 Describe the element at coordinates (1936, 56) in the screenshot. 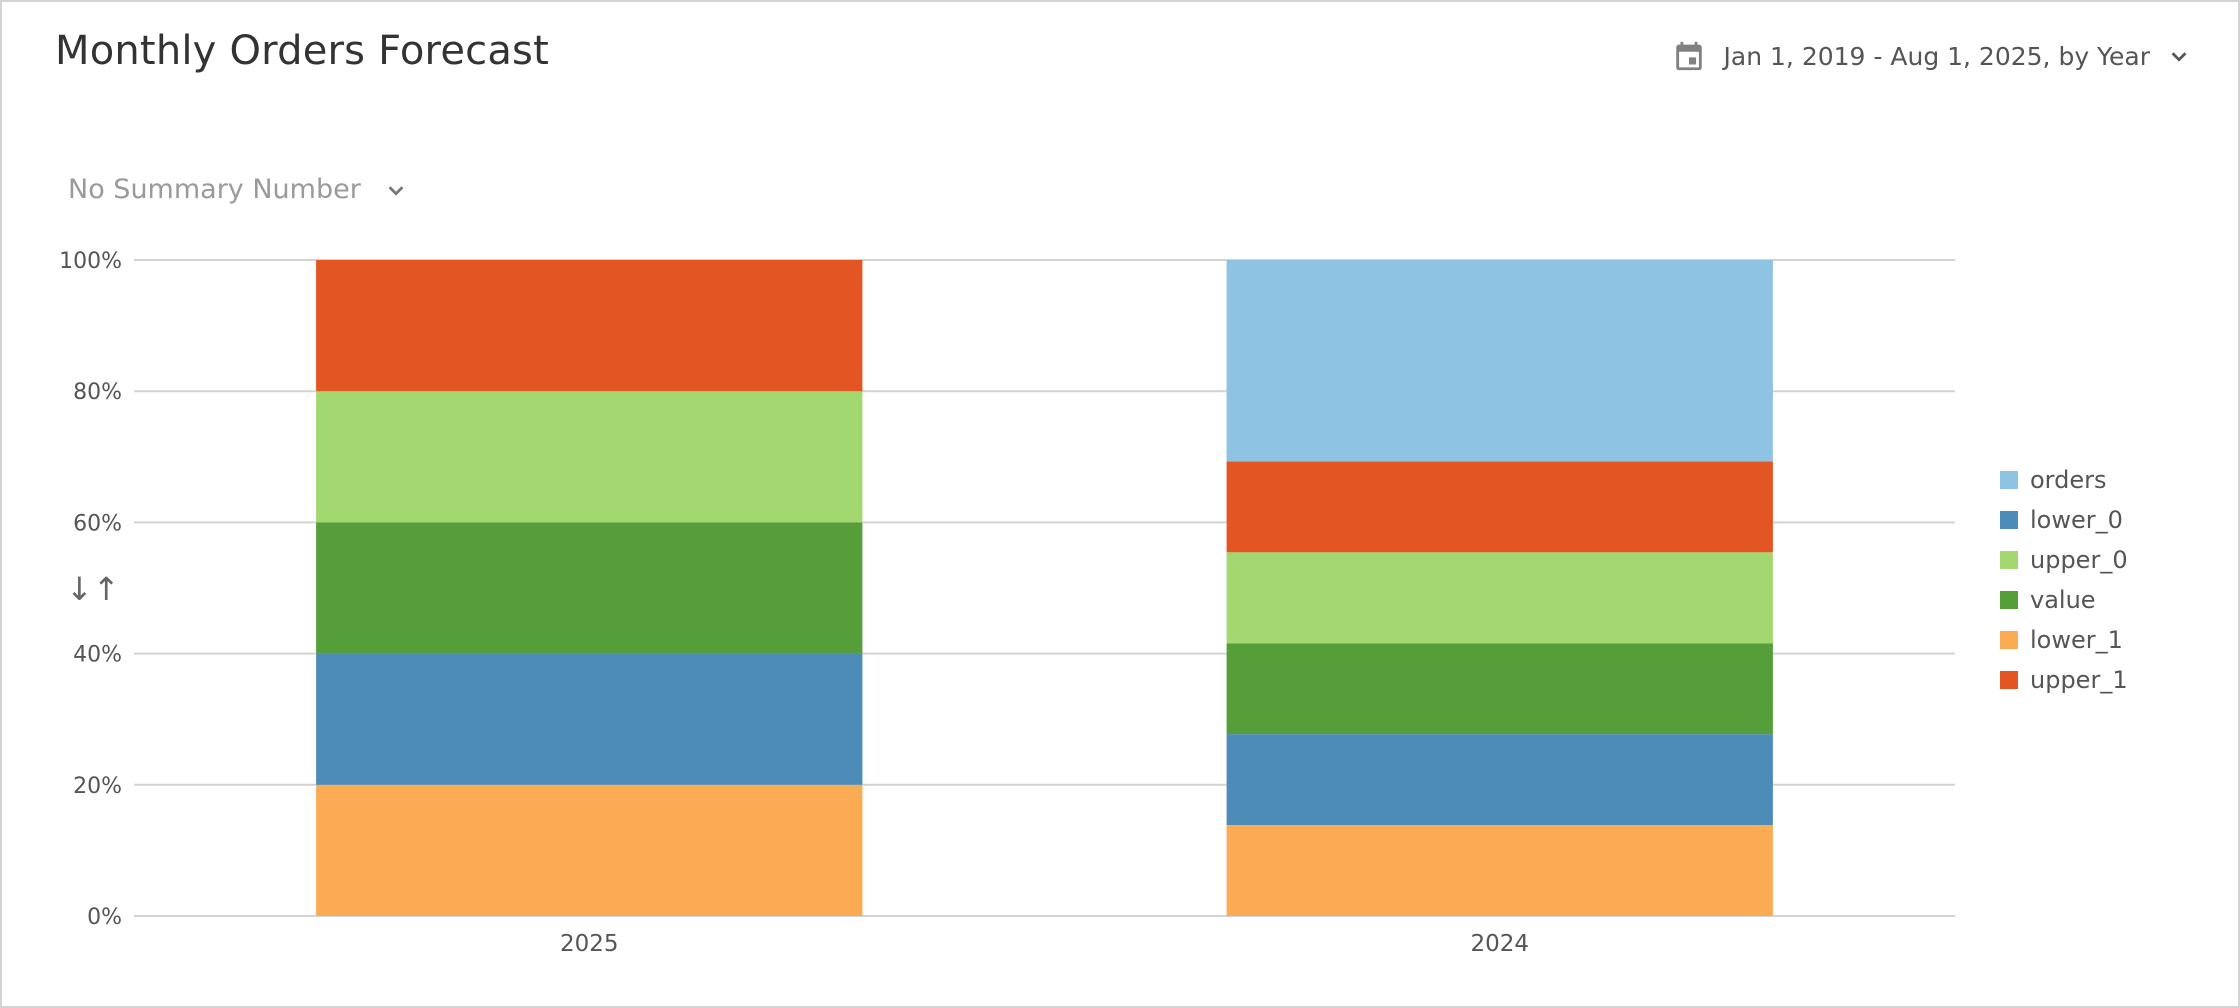

I see `date-range-label: Jan 1, 2019 - Aug 1, 2025, by Year` at that location.